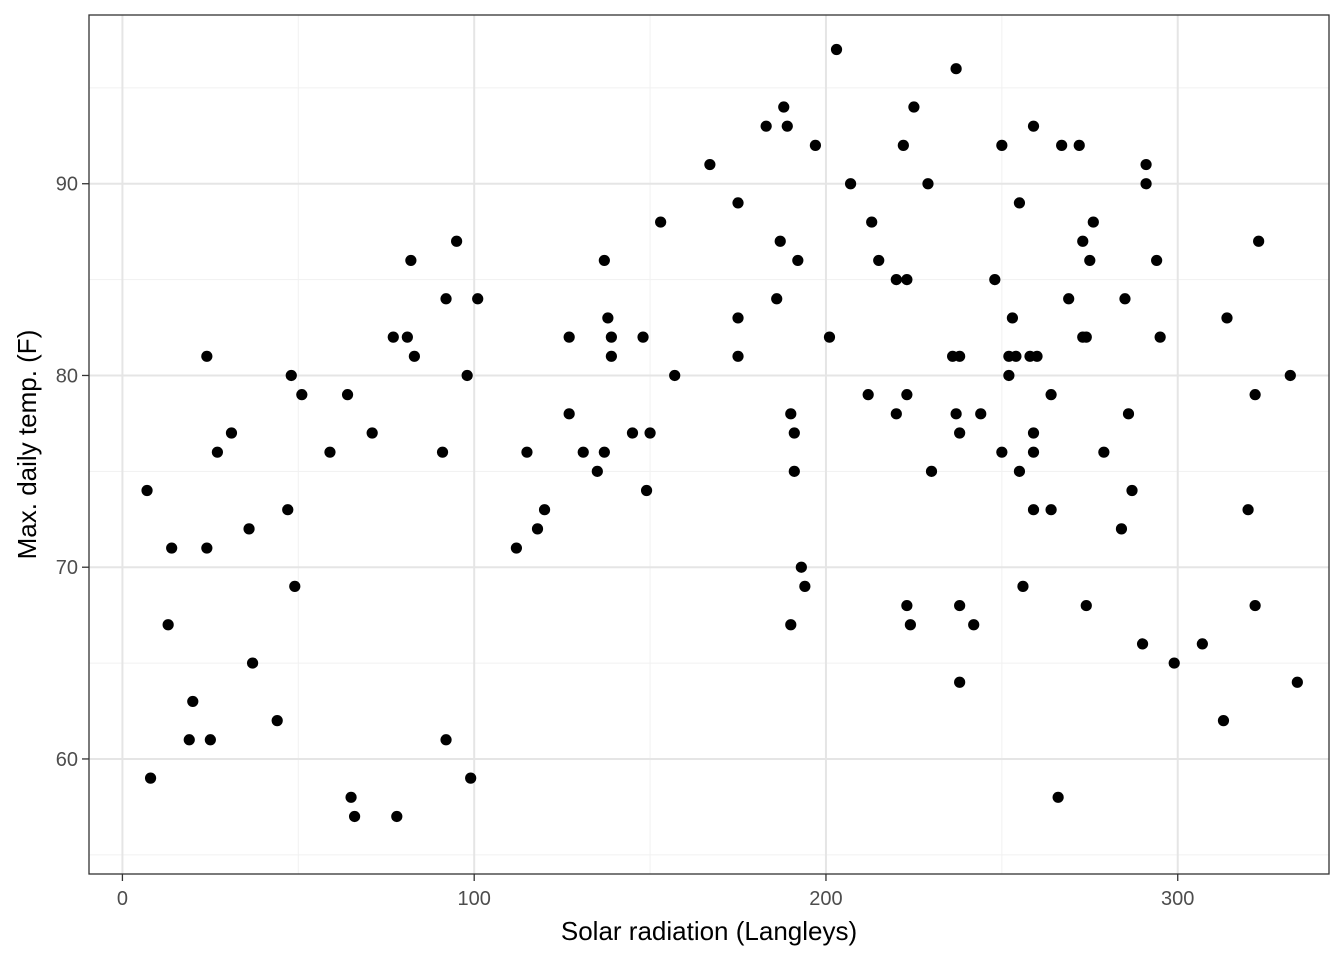 The image size is (1344, 960). Describe the element at coordinates (709, 931) in the screenshot. I see `x-axis-title: Solar radiation (Langleys)` at that location.